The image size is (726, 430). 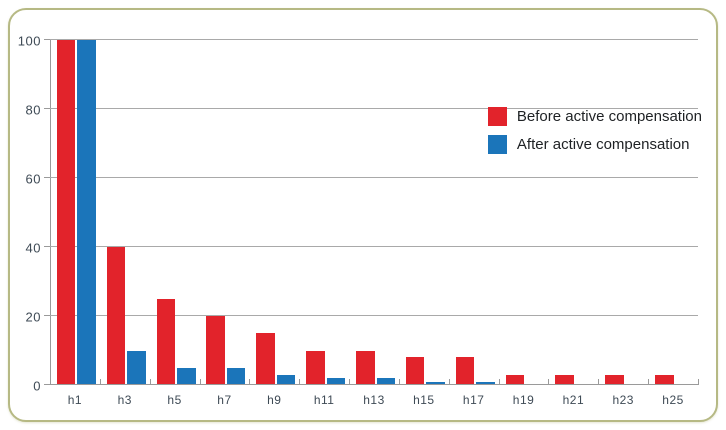 I want to click on bar-h5-before, so click(x=166, y=341).